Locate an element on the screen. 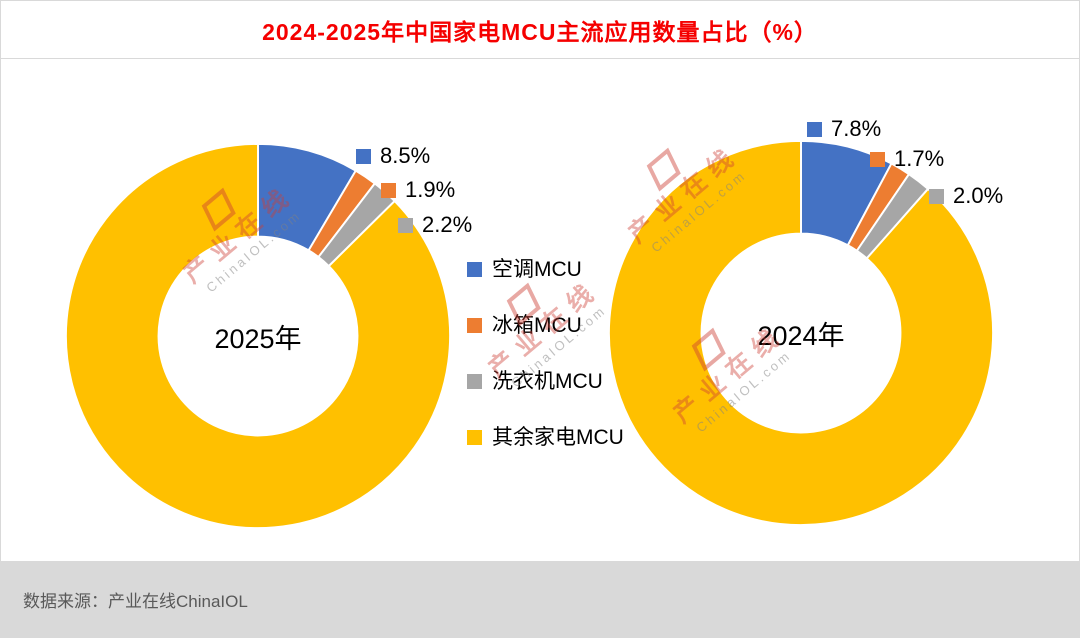 Image resolution: width=1080 pixels, height=638 pixels. legend-swatch-other is located at coordinates (474, 437).